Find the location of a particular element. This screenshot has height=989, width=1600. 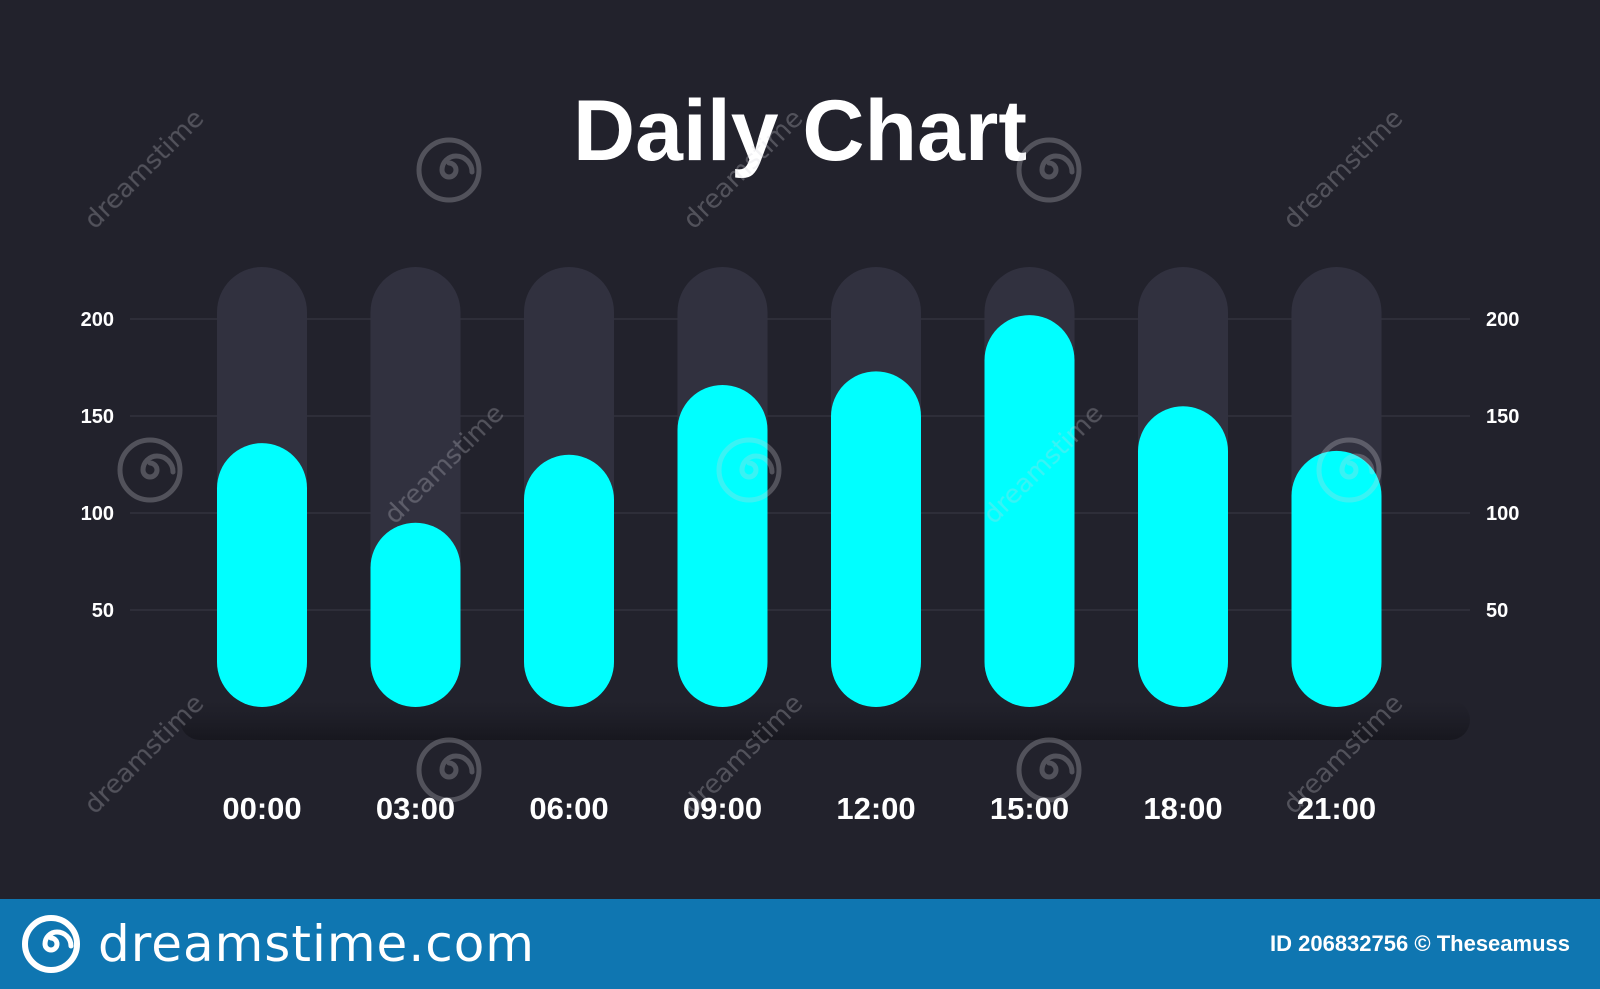

x-tick-label: 00:00 is located at coordinates (261, 808).